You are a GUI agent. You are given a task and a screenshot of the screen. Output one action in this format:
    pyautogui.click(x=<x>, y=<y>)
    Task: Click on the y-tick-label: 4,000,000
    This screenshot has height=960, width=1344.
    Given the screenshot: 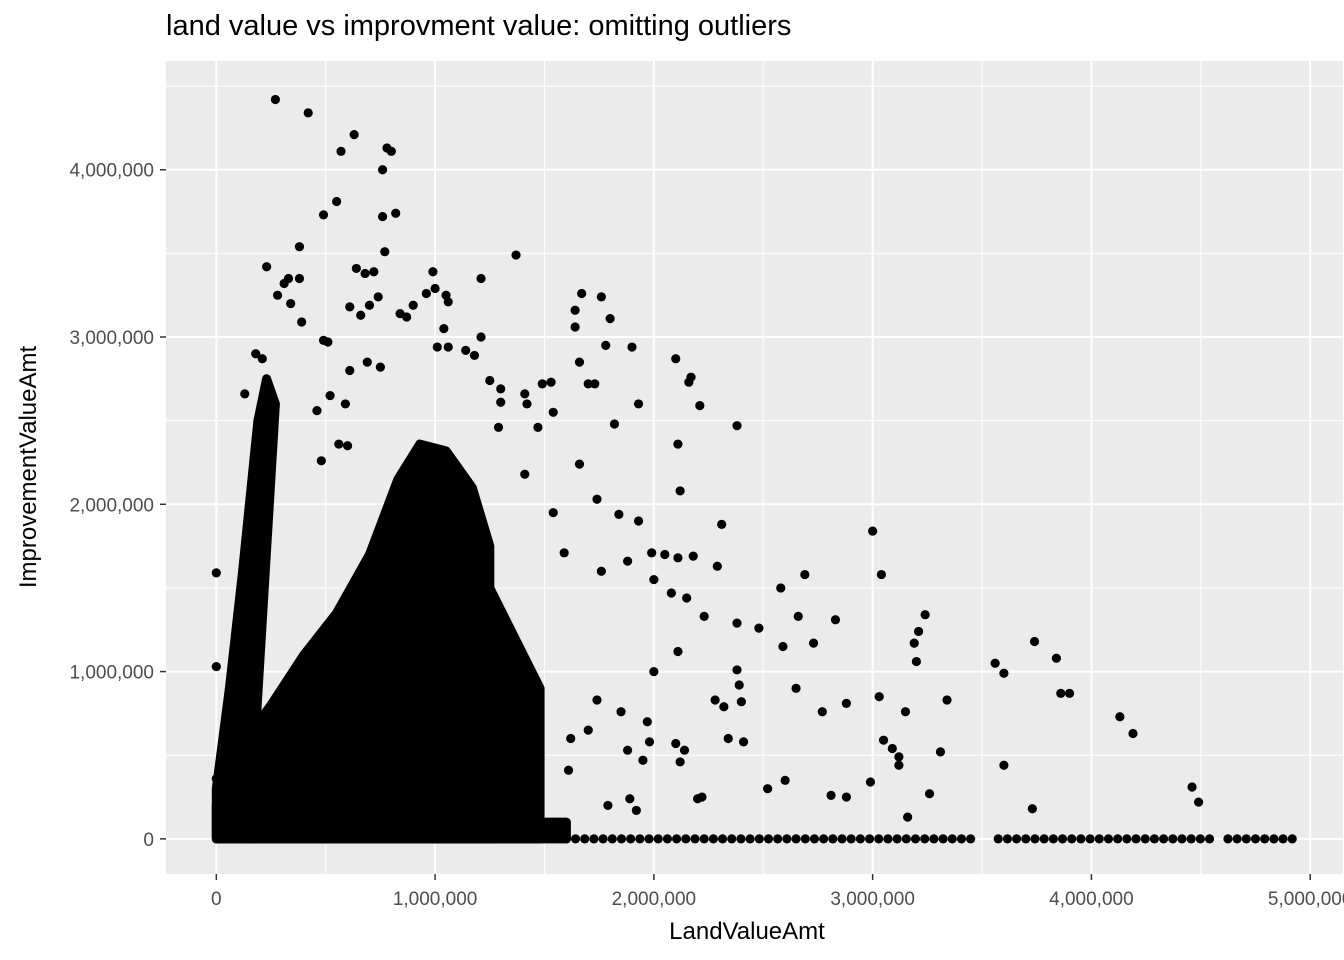 What is the action you would take?
    pyautogui.click(x=111, y=171)
    